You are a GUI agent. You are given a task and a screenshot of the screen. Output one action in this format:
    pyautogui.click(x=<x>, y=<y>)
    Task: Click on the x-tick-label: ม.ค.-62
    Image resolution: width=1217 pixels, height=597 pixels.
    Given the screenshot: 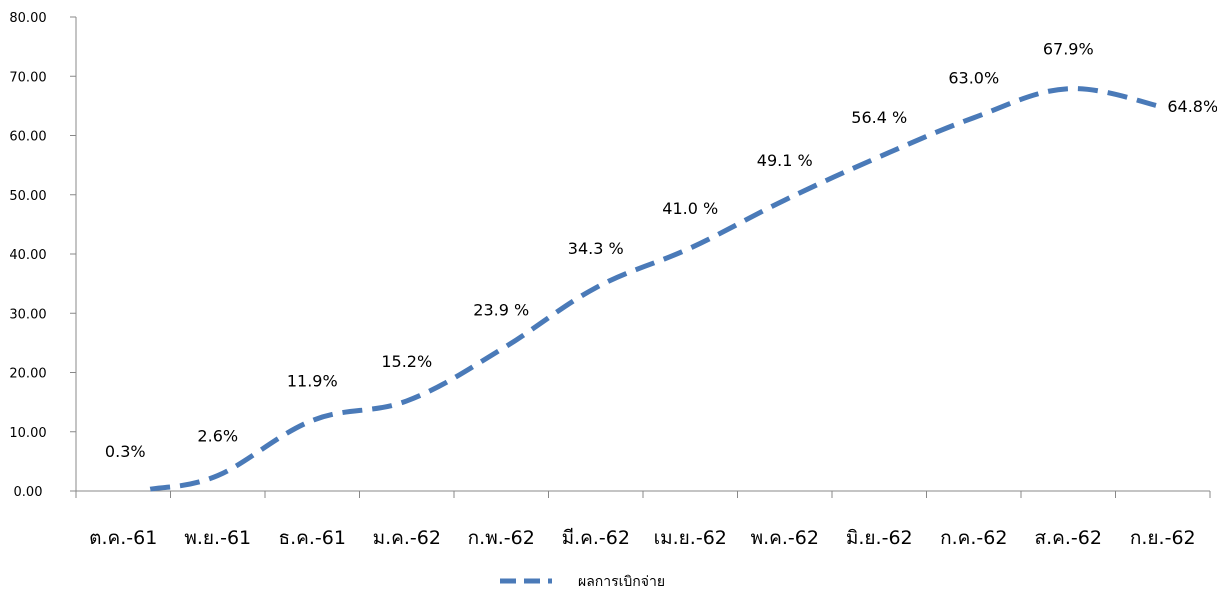 What is the action you would take?
    pyautogui.click(x=407, y=538)
    